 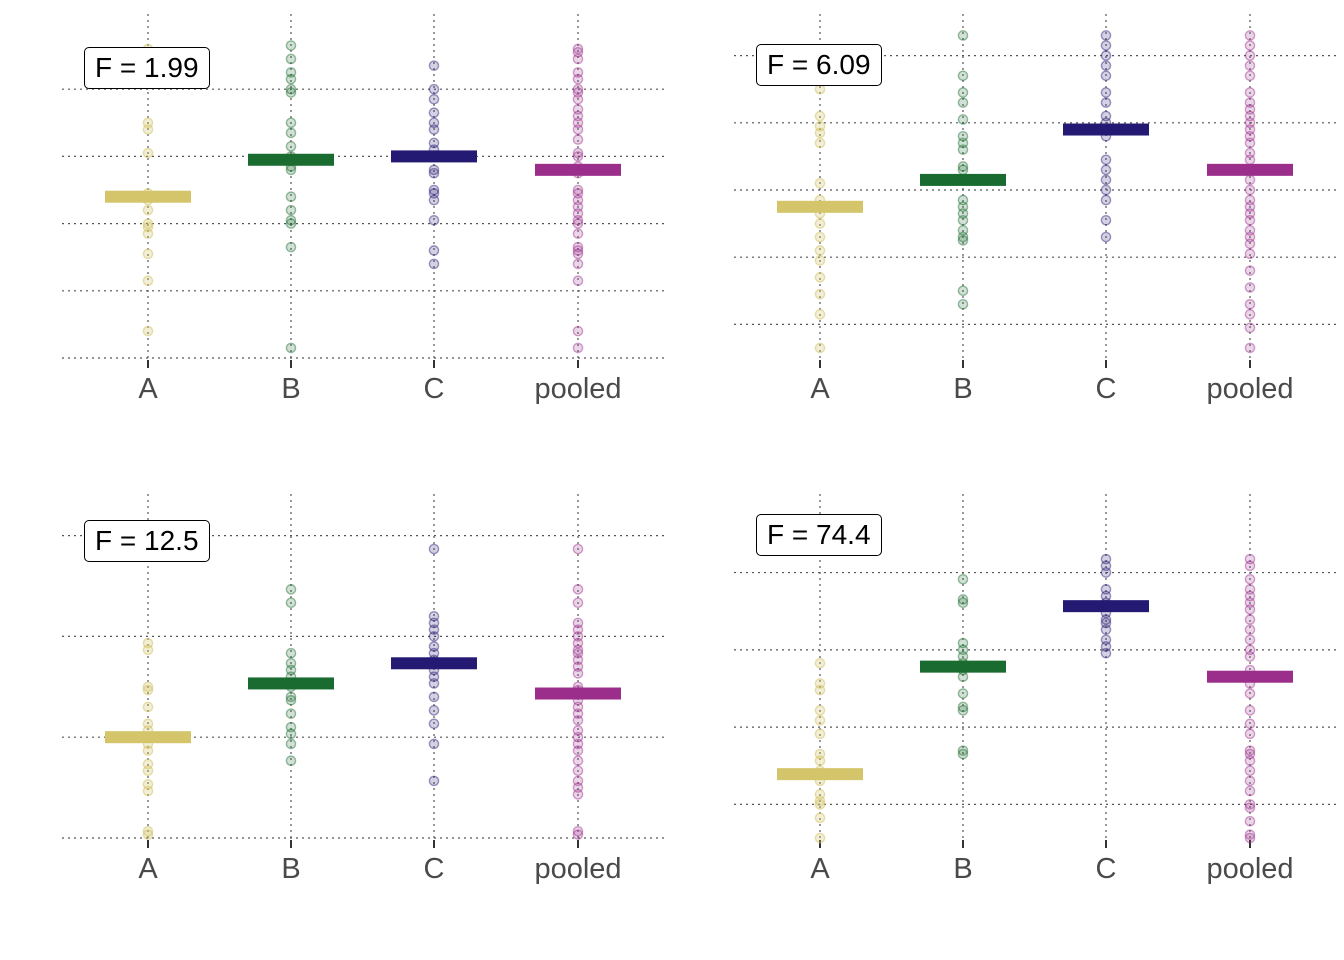 What do you see at coordinates (147, 541) in the screenshot?
I see `f-statistic-label: F = 12.5` at bounding box center [147, 541].